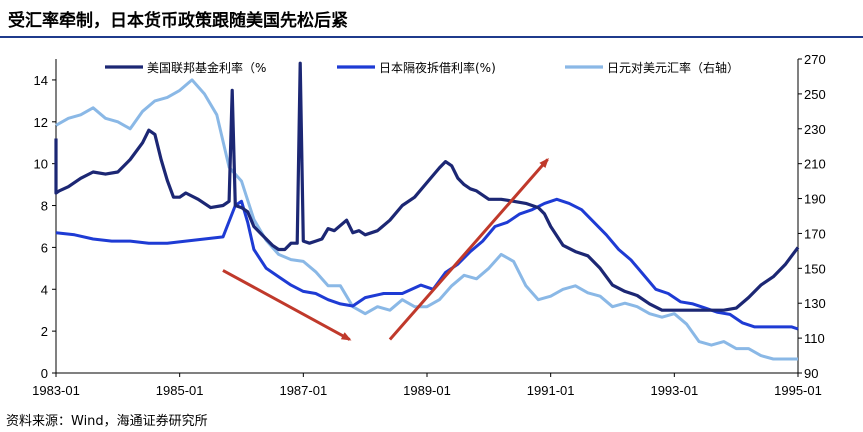  Describe the element at coordinates (815, 199) in the screenshot. I see `y-right-tick-label: 190` at that location.